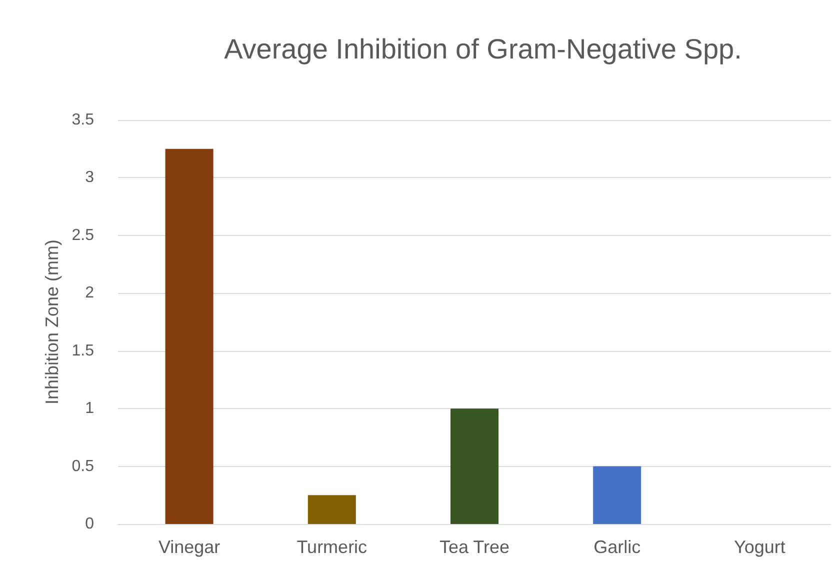 This screenshot has height=577, width=839. Describe the element at coordinates (189, 547) in the screenshot. I see `x-tick-label: Vinegar` at that location.